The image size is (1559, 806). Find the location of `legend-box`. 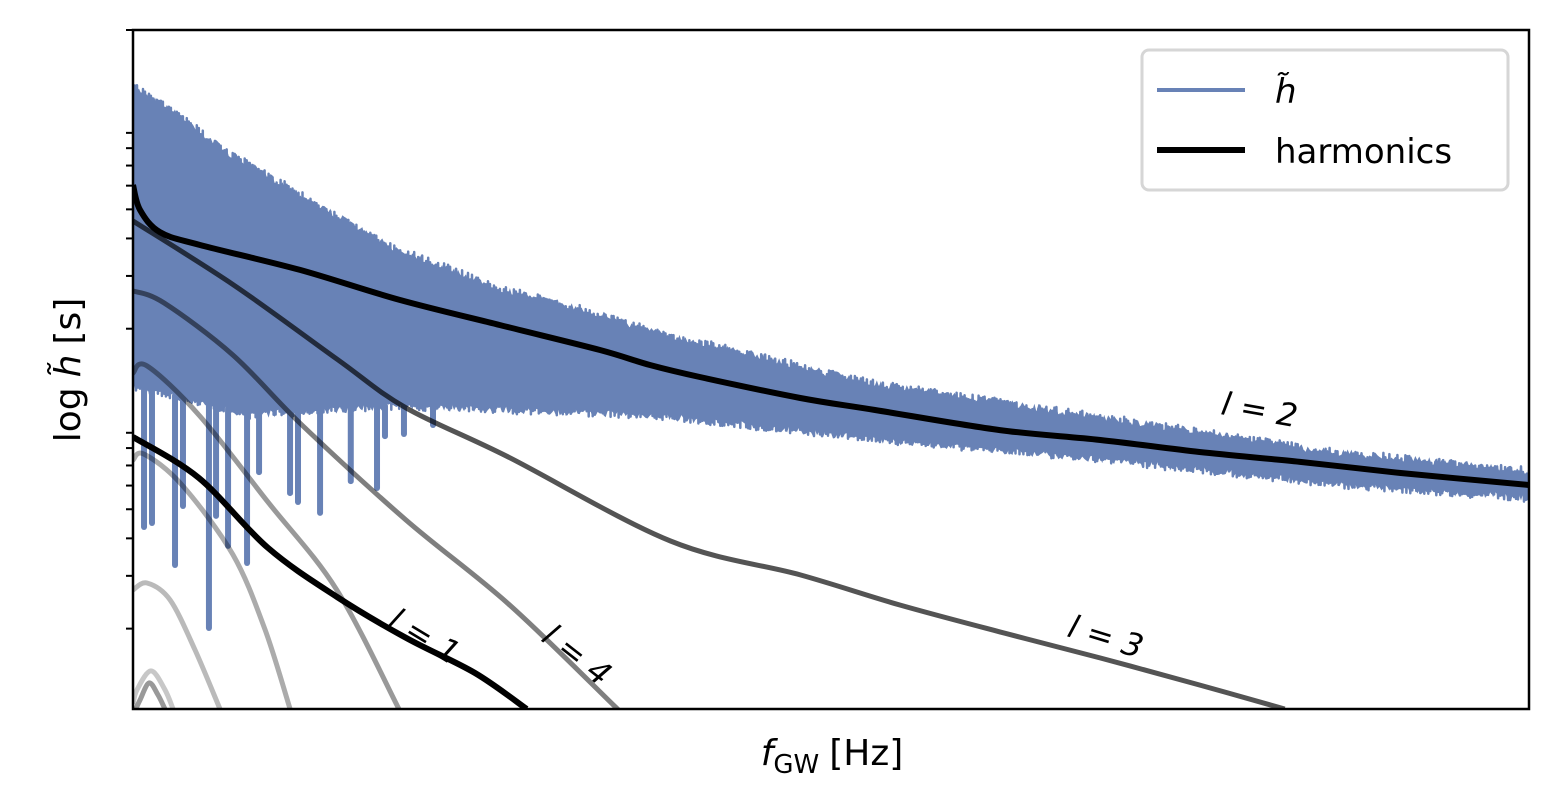

legend-box is located at coordinates (1325, 120).